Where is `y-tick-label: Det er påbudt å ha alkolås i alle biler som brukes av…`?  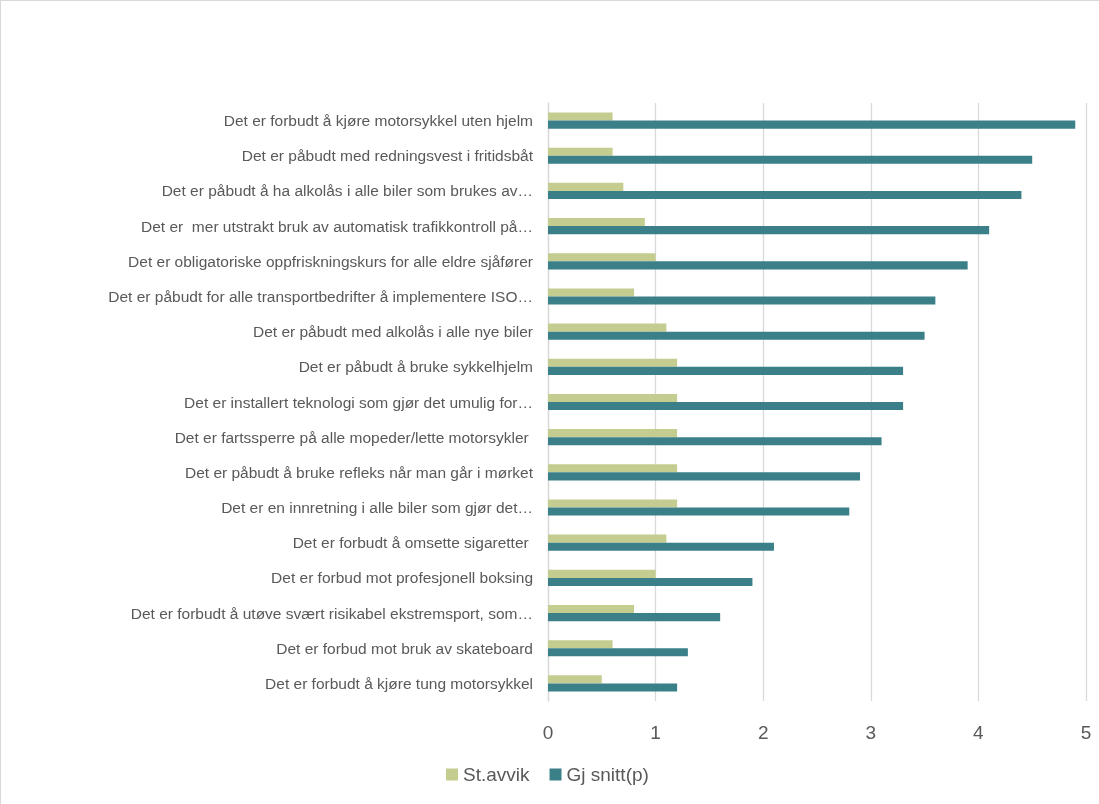 y-tick-label: Det er påbudt å ha alkolås i alle biler som brukes av… is located at coordinates (347, 191).